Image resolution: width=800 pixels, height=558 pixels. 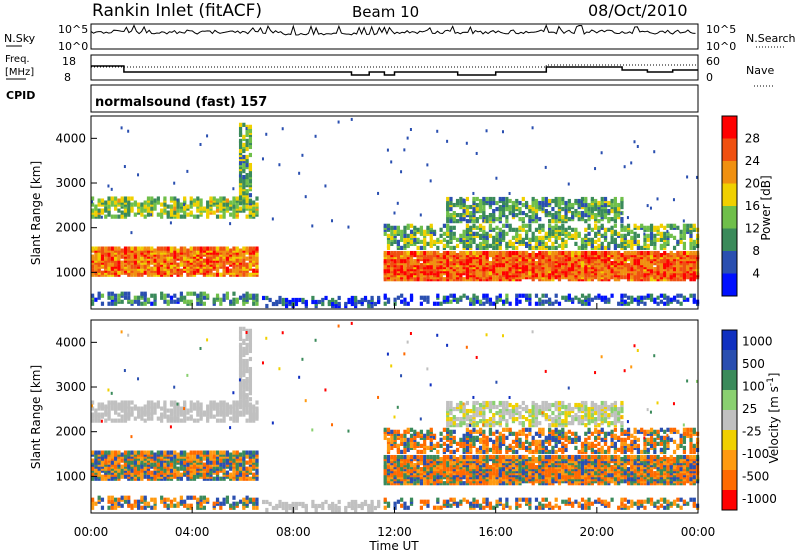 What do you see at coordinates (729, 240) in the screenshot?
I see `power-colorbar-segment` at bounding box center [729, 240].